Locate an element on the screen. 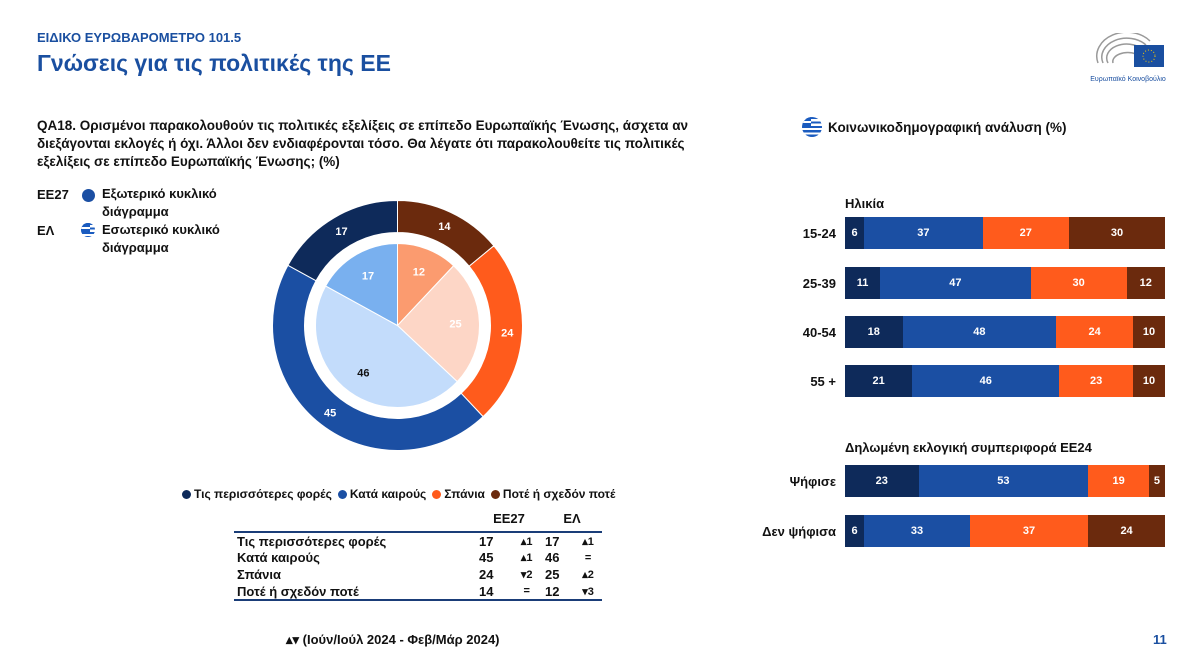 This screenshot has height=649, width=1200. cell-label: Σπάνια is located at coordinates (259, 574).